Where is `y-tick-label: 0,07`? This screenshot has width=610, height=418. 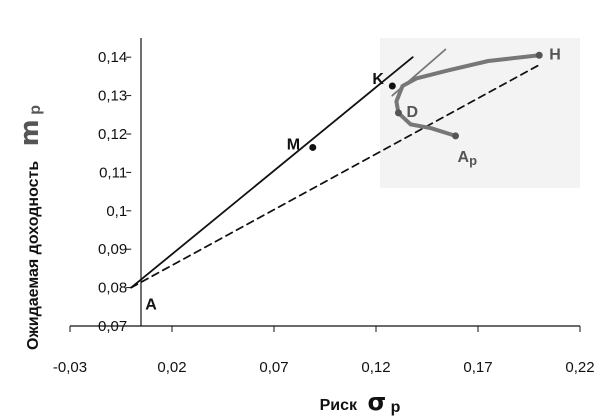 y-tick-label: 0,07 is located at coordinates (112, 326).